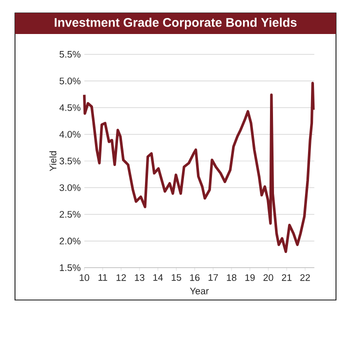 Image resolution: width=354 pixels, height=340 pixels. What do you see at coordinates (70, 188) in the screenshot?
I see `y-tick-label: 3.0%` at bounding box center [70, 188].